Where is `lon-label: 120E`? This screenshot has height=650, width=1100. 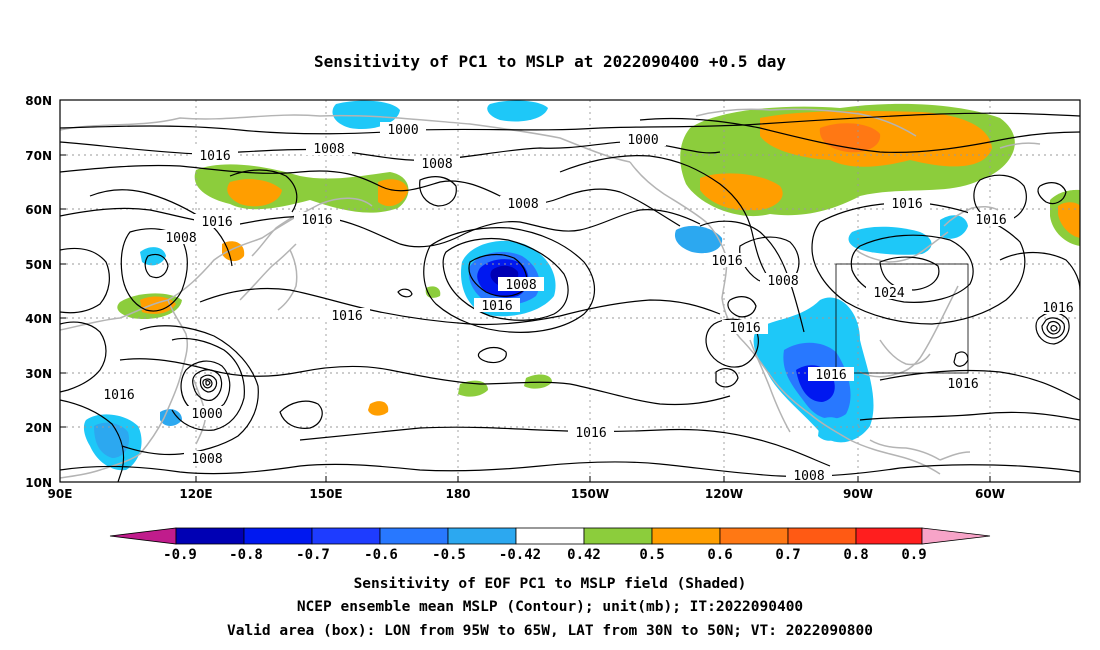
lon-label: 120E is located at coordinates (195, 494).